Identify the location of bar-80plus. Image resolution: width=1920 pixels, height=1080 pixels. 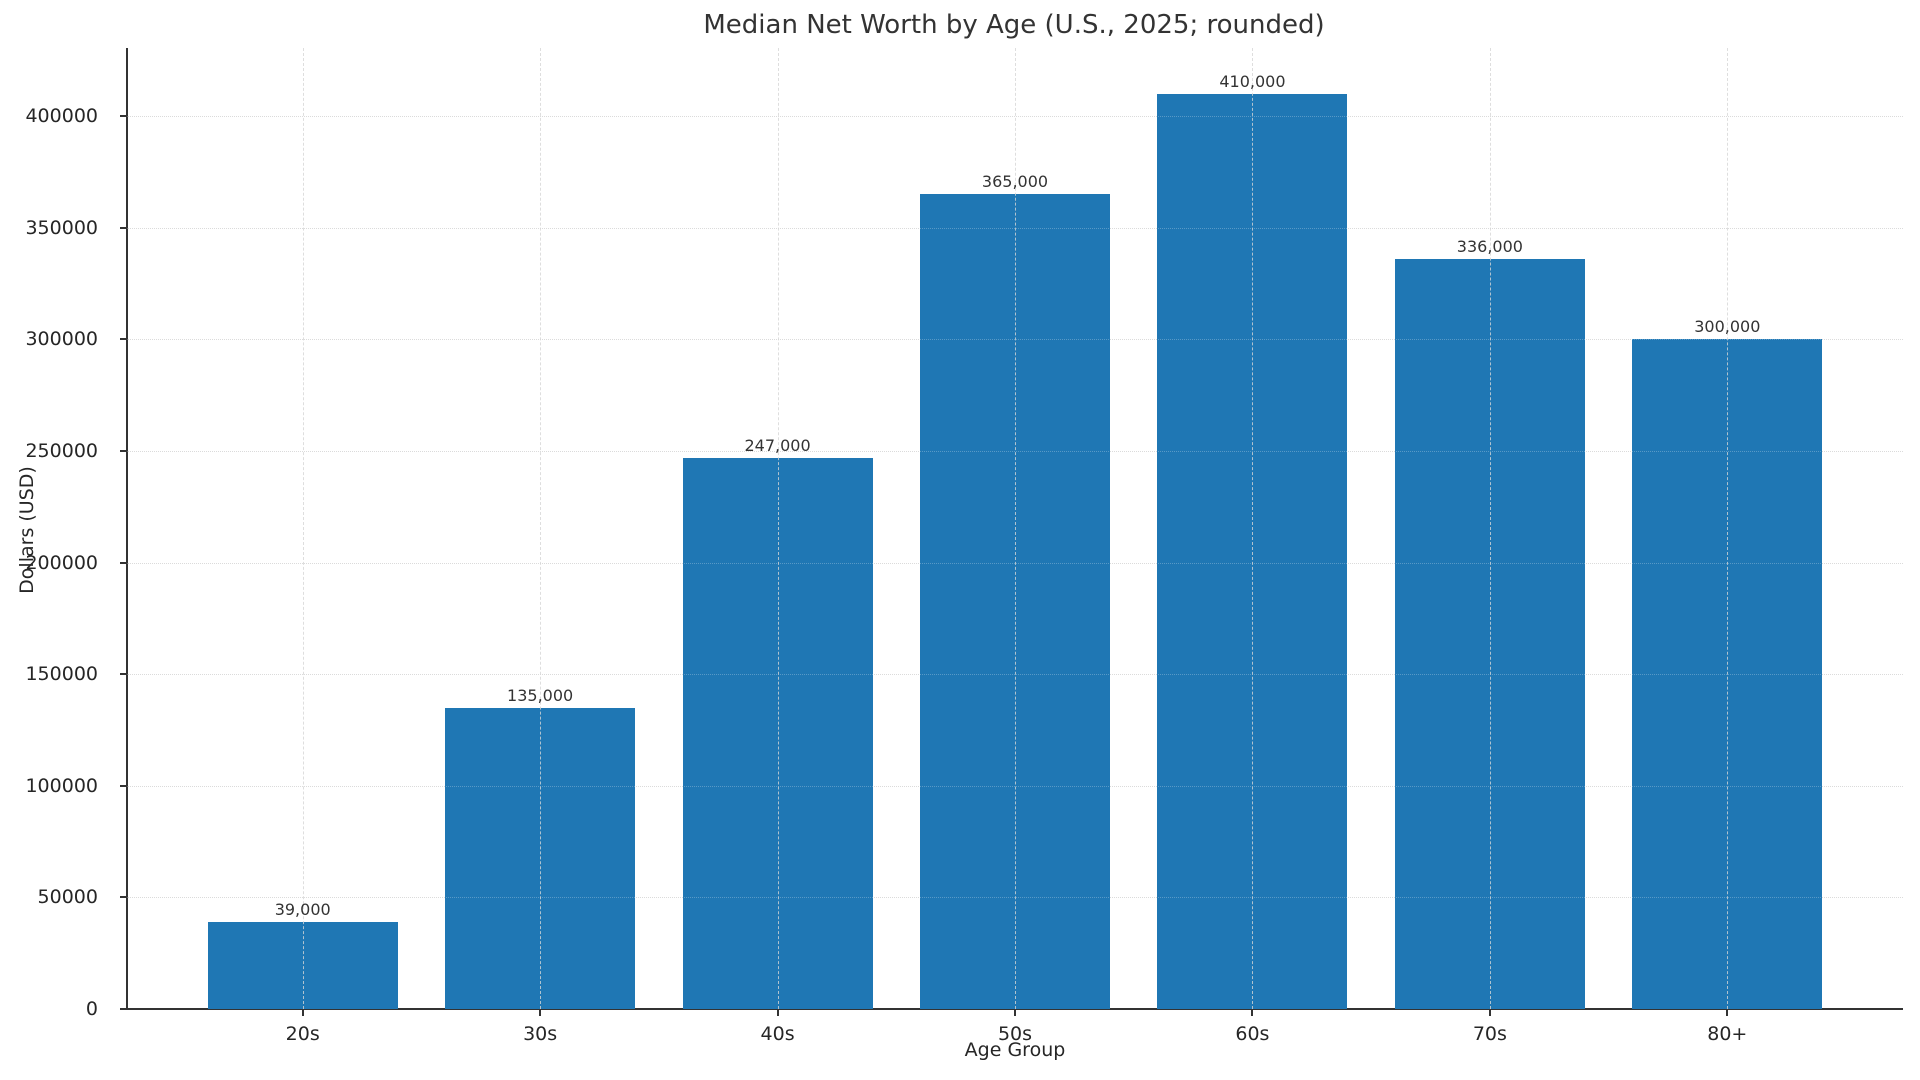
(1727, 674).